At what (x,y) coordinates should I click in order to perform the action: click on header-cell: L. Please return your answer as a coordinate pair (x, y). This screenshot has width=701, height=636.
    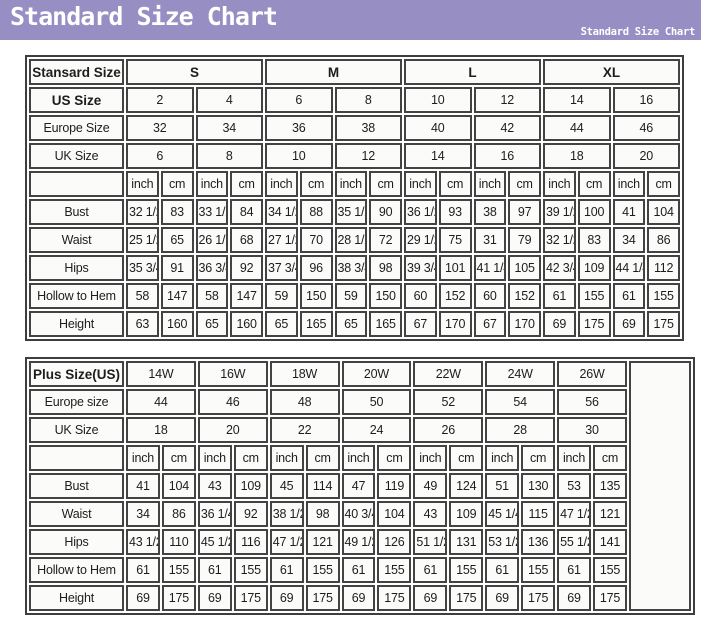
    Looking at the image, I should click on (472, 72).